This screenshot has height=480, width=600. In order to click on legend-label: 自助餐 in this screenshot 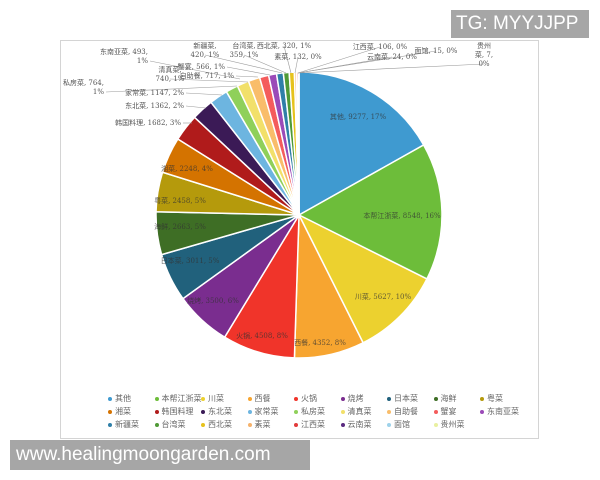, I will do `click(406, 411)`.